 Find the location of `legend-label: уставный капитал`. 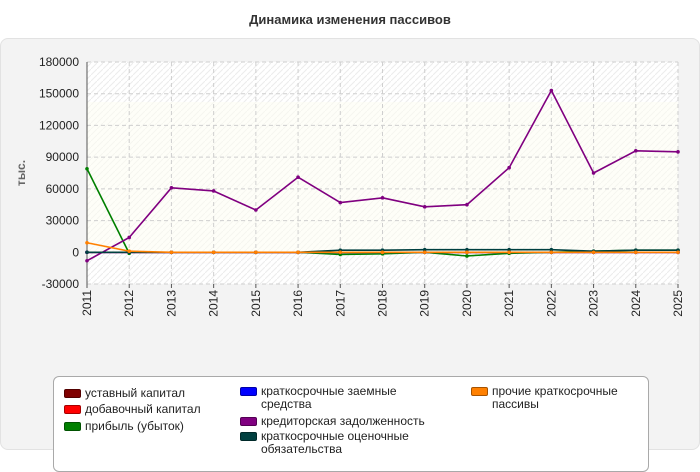

legend-label: уставный капитал is located at coordinates (135, 393).